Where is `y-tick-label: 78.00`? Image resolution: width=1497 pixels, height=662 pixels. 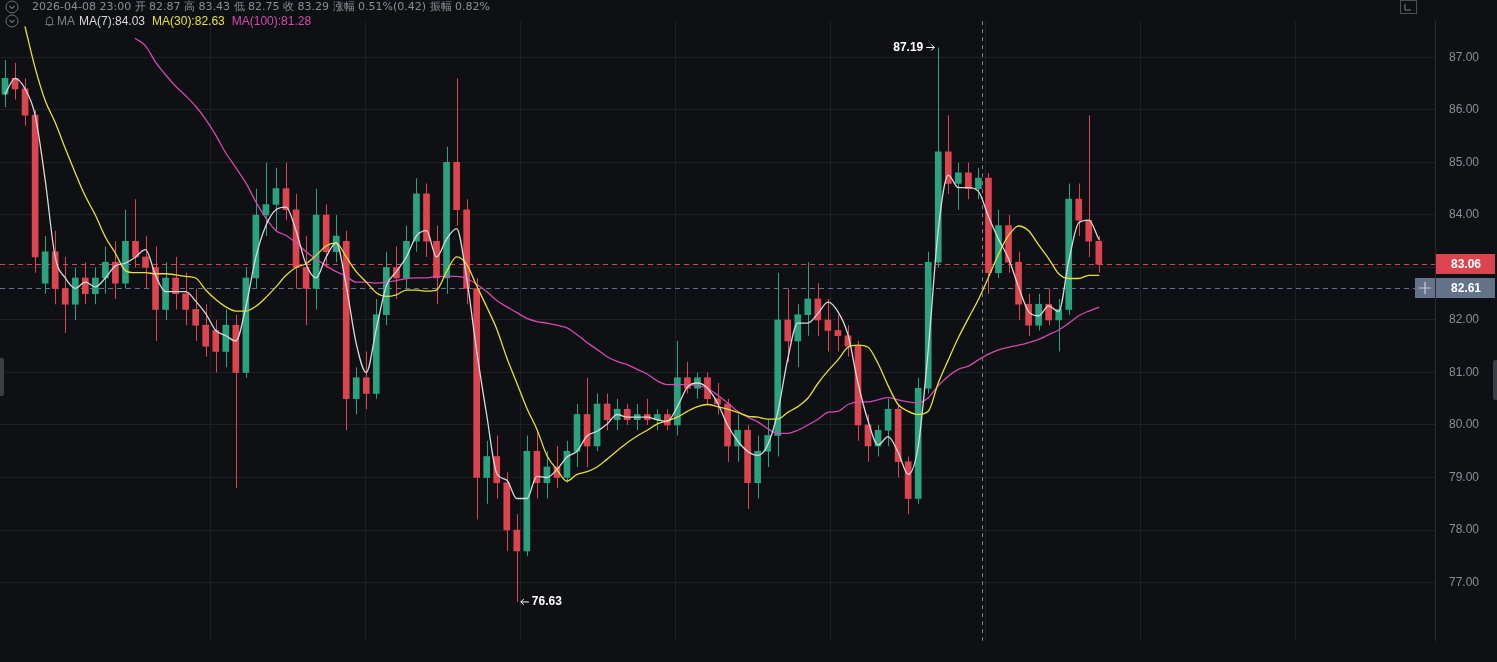 y-tick-label: 78.00 is located at coordinates (1464, 529).